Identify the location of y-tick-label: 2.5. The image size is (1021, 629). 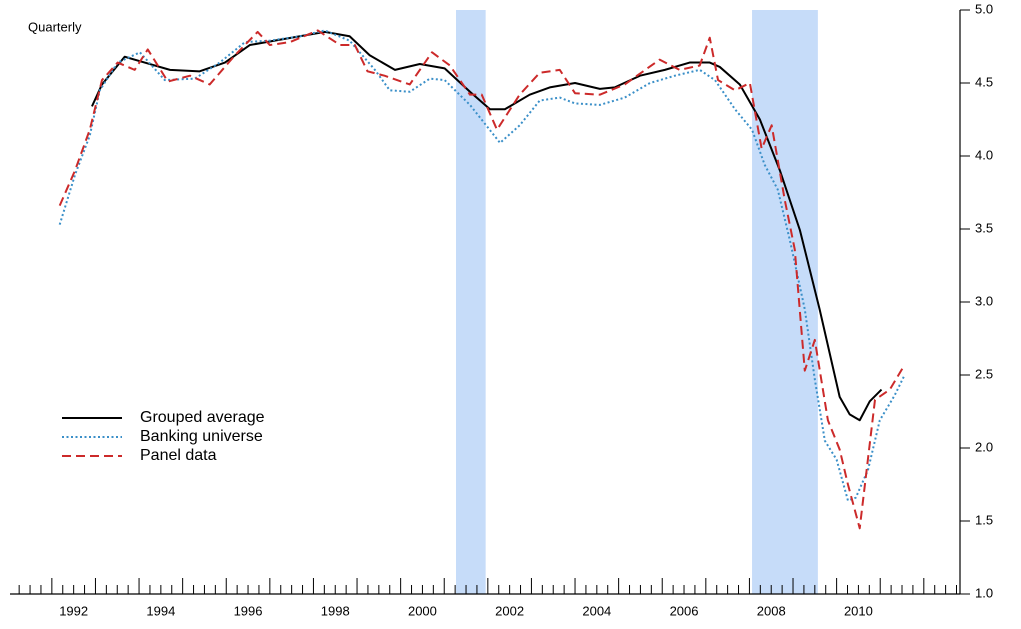
(984, 373).